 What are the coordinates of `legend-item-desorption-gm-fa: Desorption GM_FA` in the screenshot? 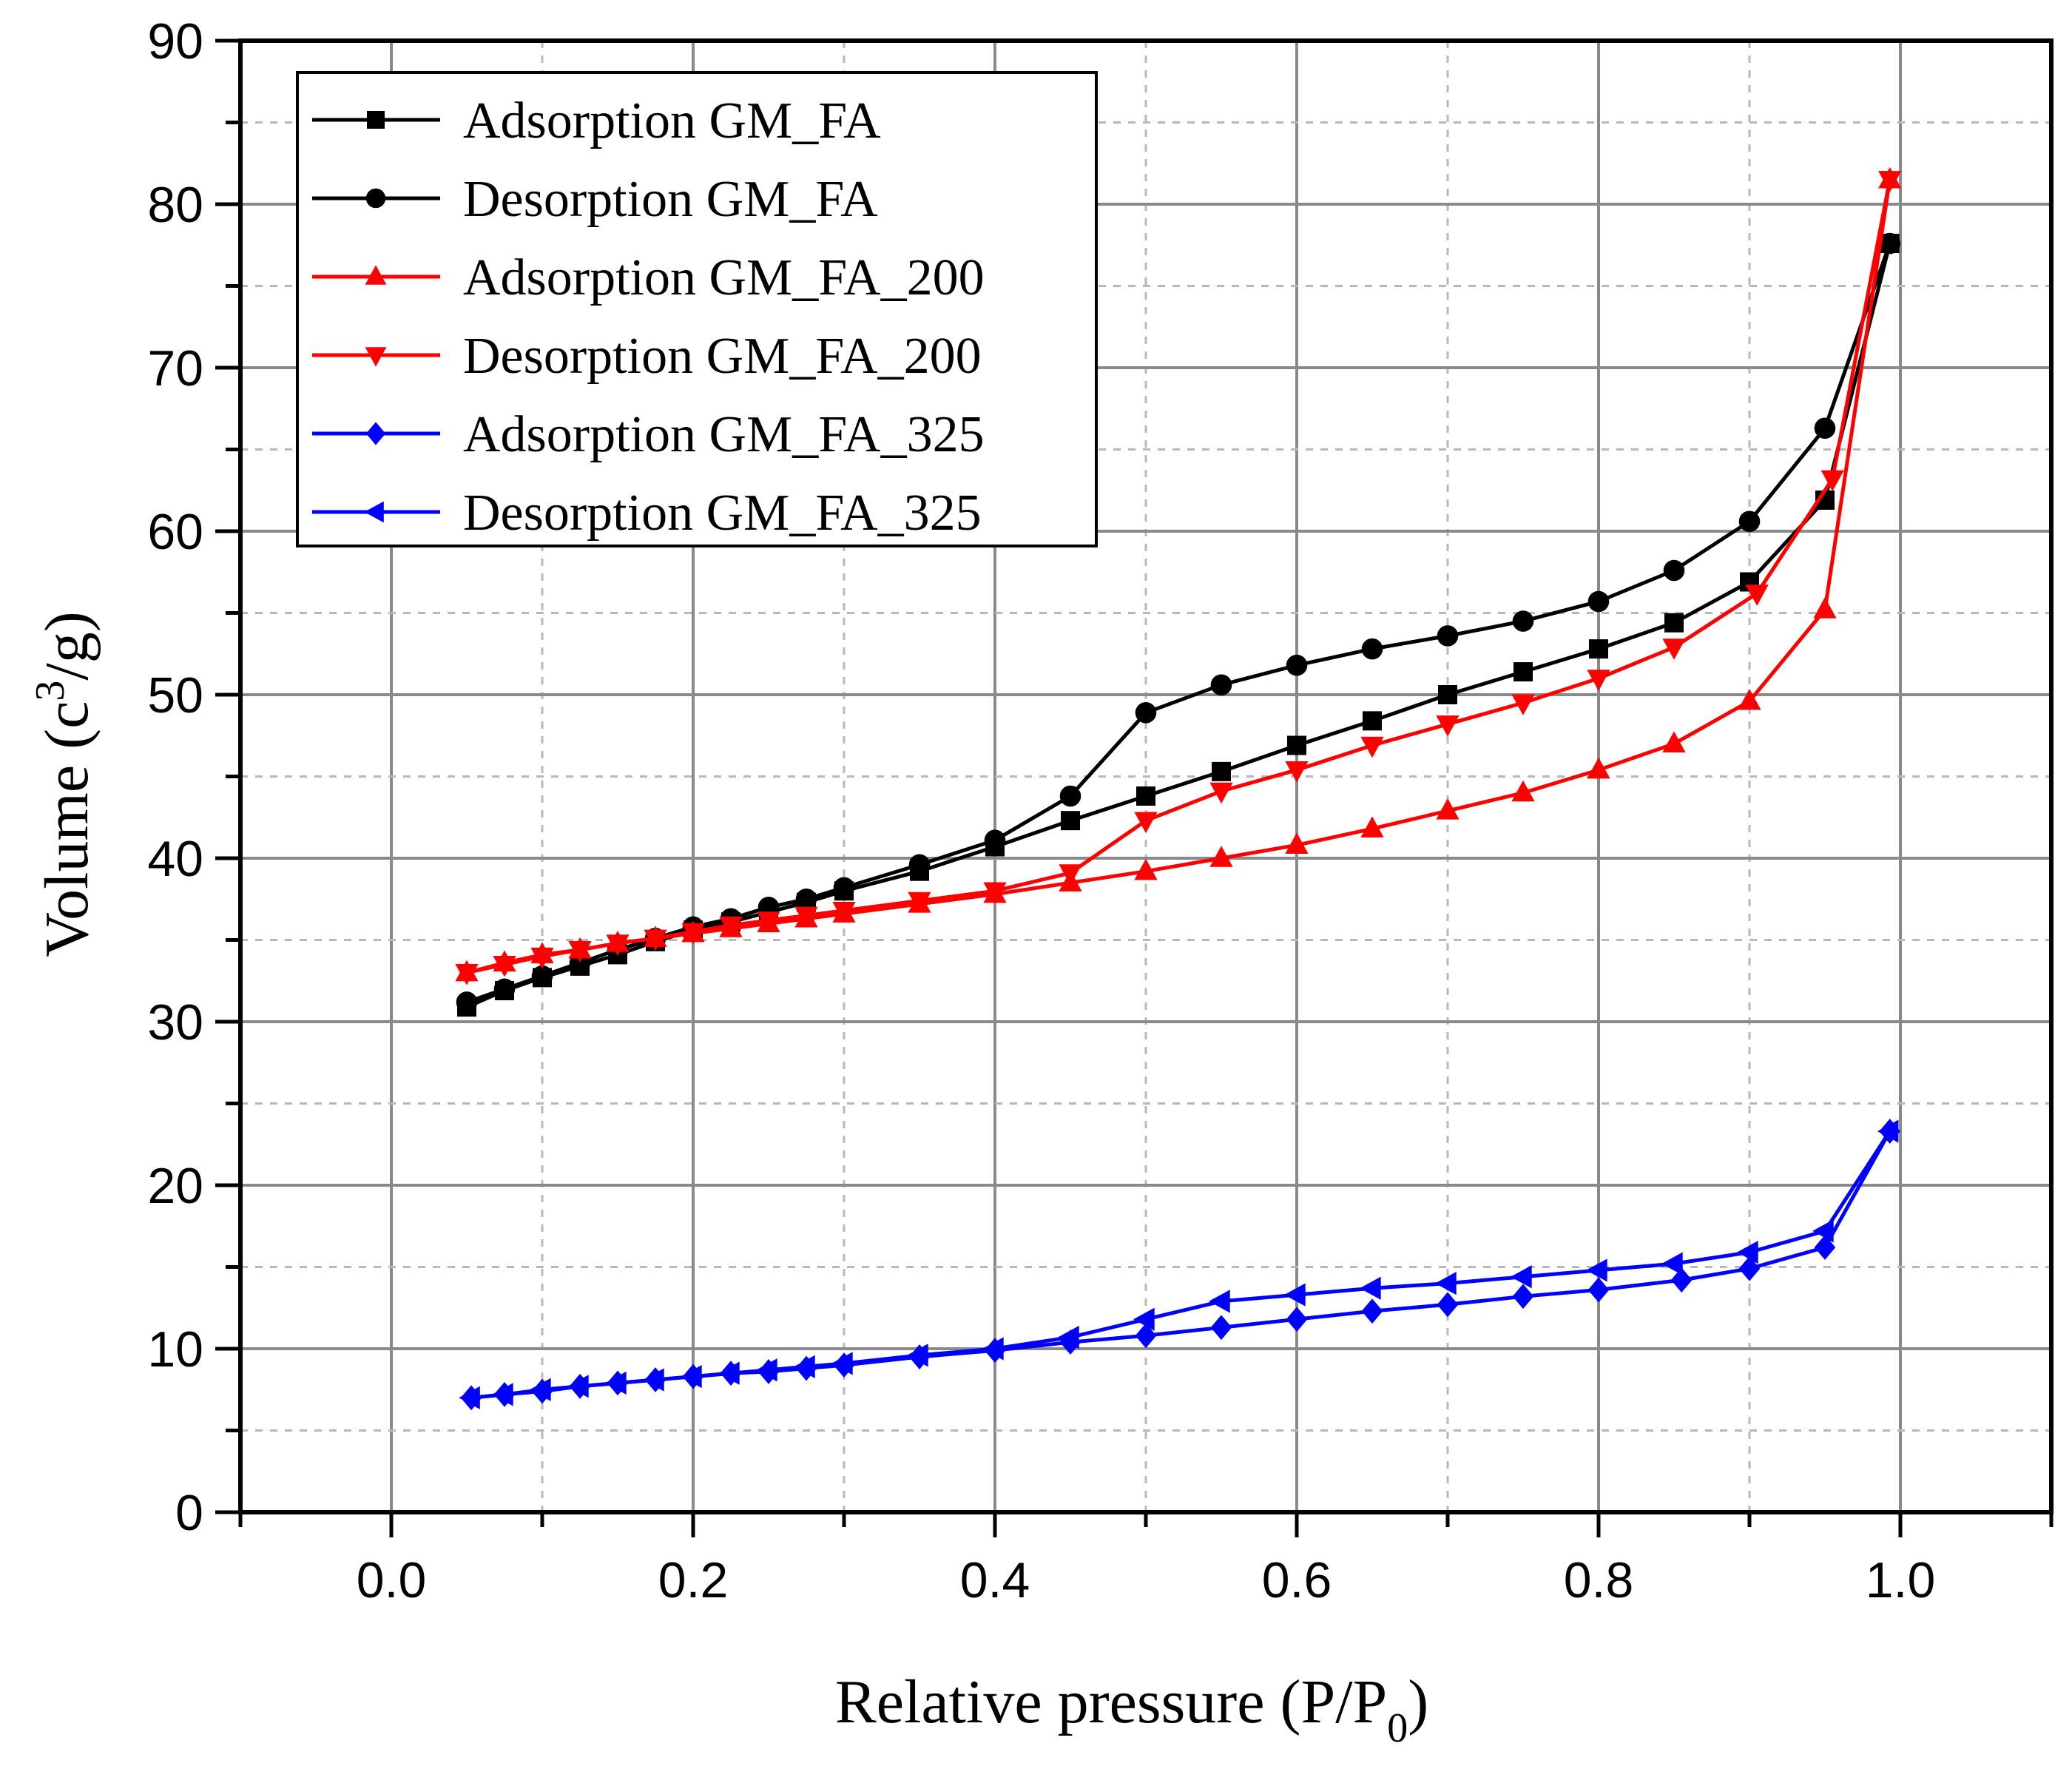 It's located at (595, 199).